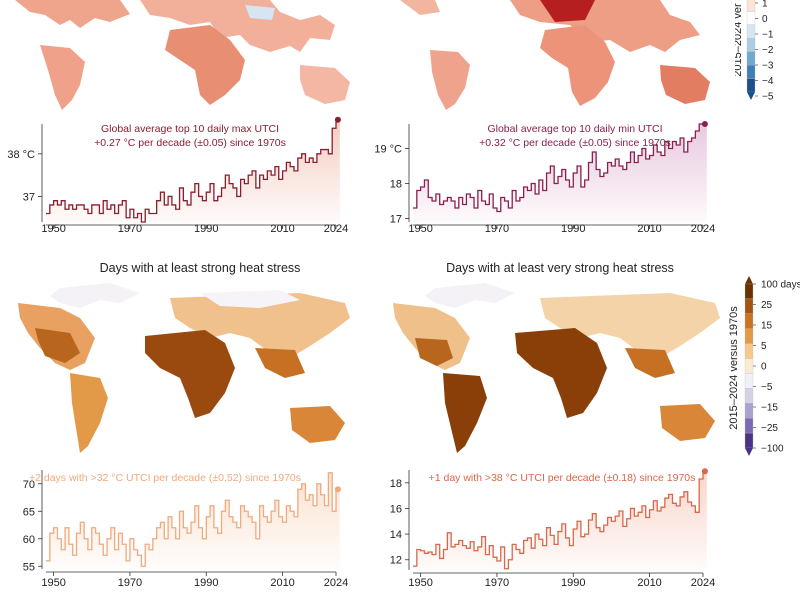  Describe the element at coordinates (767, 326) in the screenshot. I see `legend-label: 15` at that location.